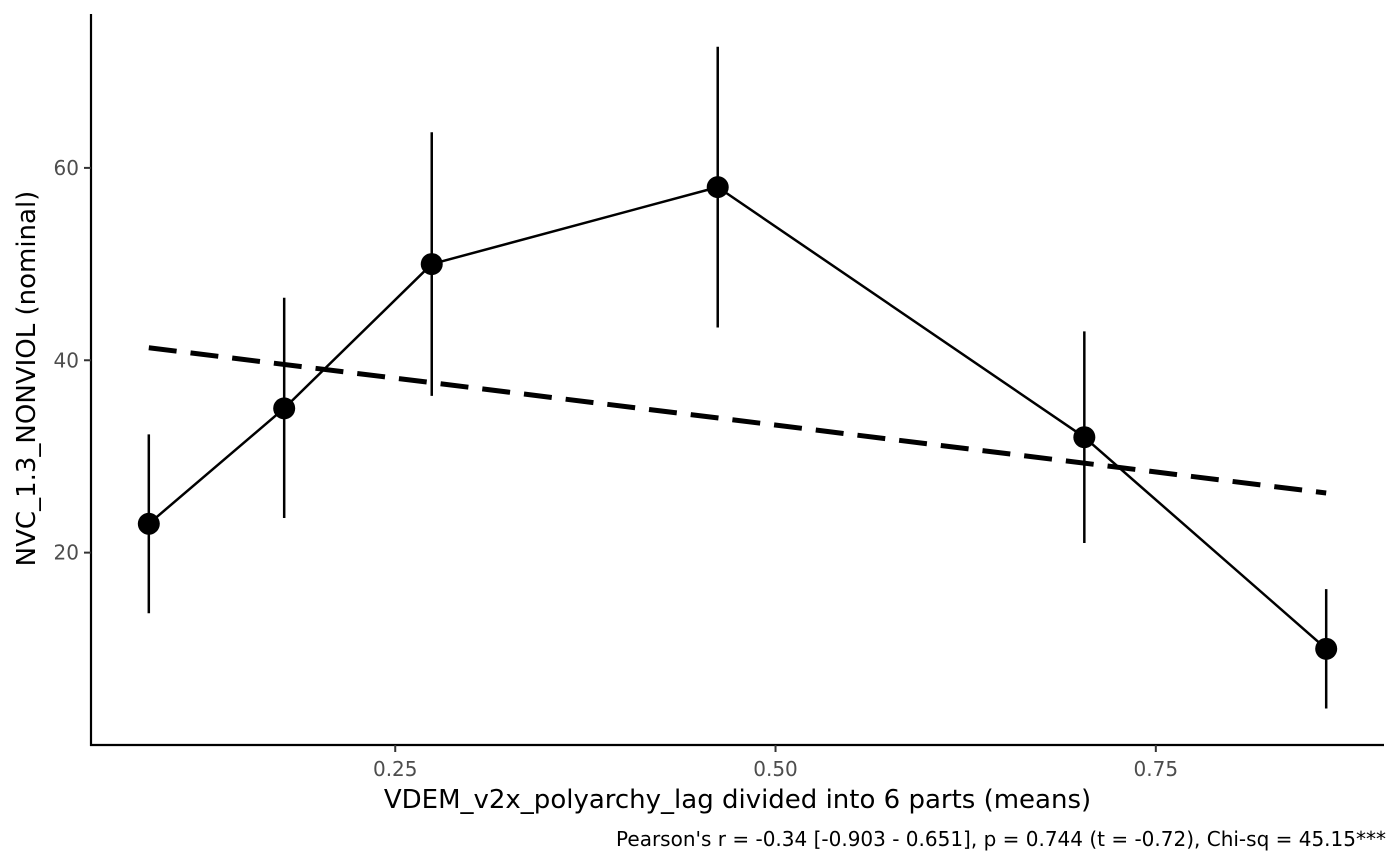 This screenshot has width=1400, height=866. Describe the element at coordinates (66, 553) in the screenshot. I see `y-tick-label: 20` at that location.